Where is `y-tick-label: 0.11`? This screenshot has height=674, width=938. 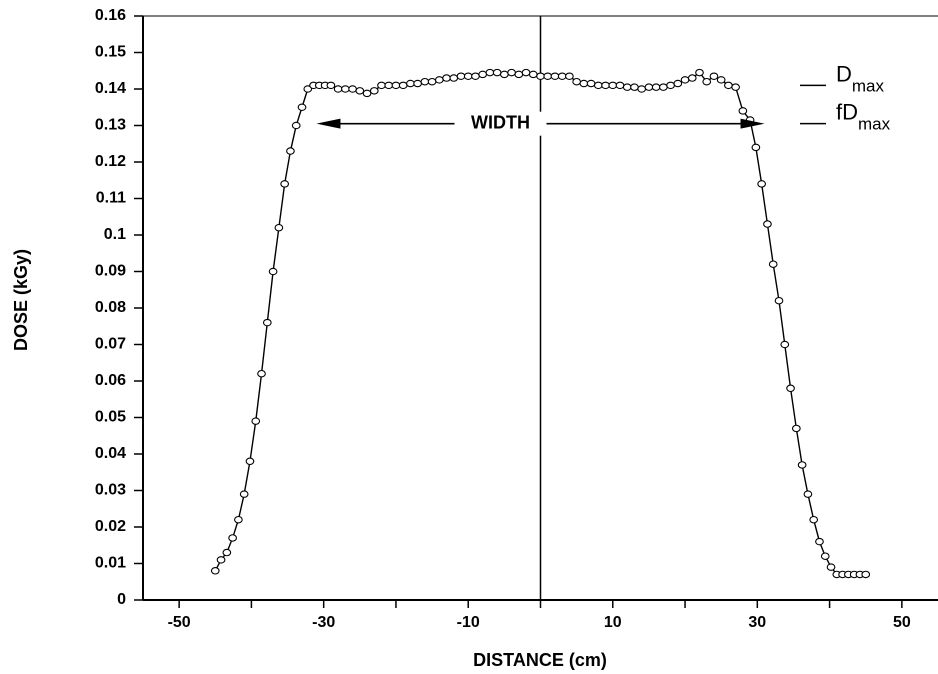 y-tick-label: 0.11 is located at coordinates (111, 198).